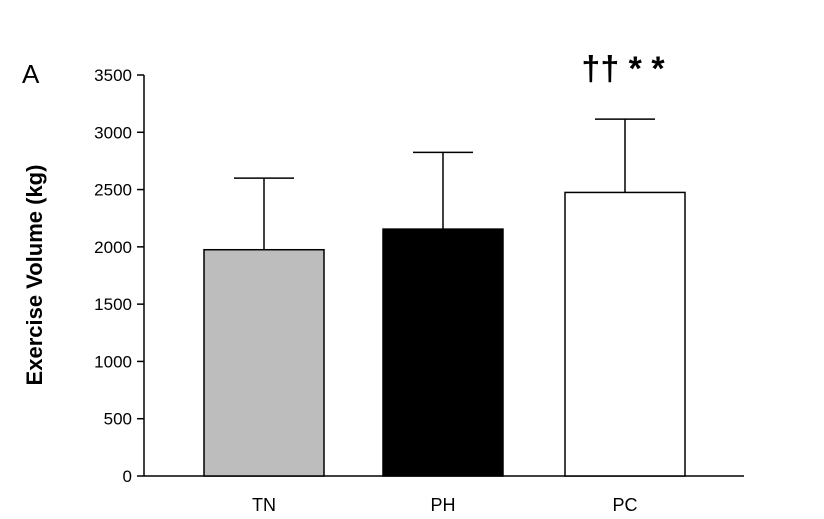 Image resolution: width=824 pixels, height=519 pixels. Describe the element at coordinates (443, 352) in the screenshot. I see `bar-ph` at that location.